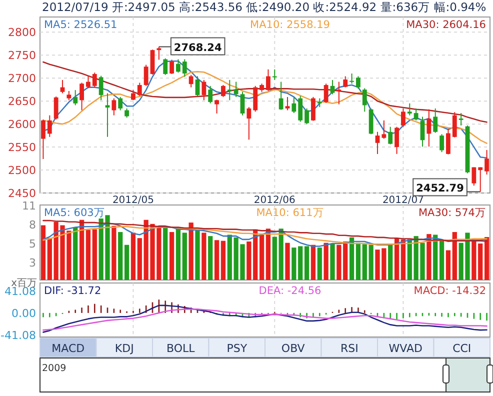 The height and width of the screenshot is (396, 493). What do you see at coordinates (198, 48) in the screenshot?
I see `annotation: 2768.24` at bounding box center [198, 48].